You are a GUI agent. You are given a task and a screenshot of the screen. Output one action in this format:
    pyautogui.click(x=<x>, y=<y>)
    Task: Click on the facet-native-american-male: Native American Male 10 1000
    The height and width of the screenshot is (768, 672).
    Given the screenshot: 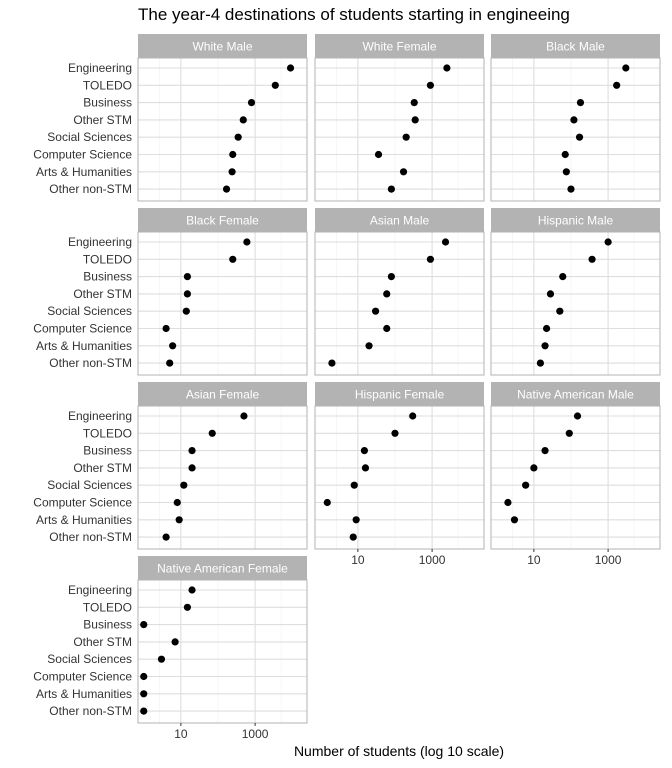 What is the action you would take?
    pyautogui.click(x=575, y=474)
    